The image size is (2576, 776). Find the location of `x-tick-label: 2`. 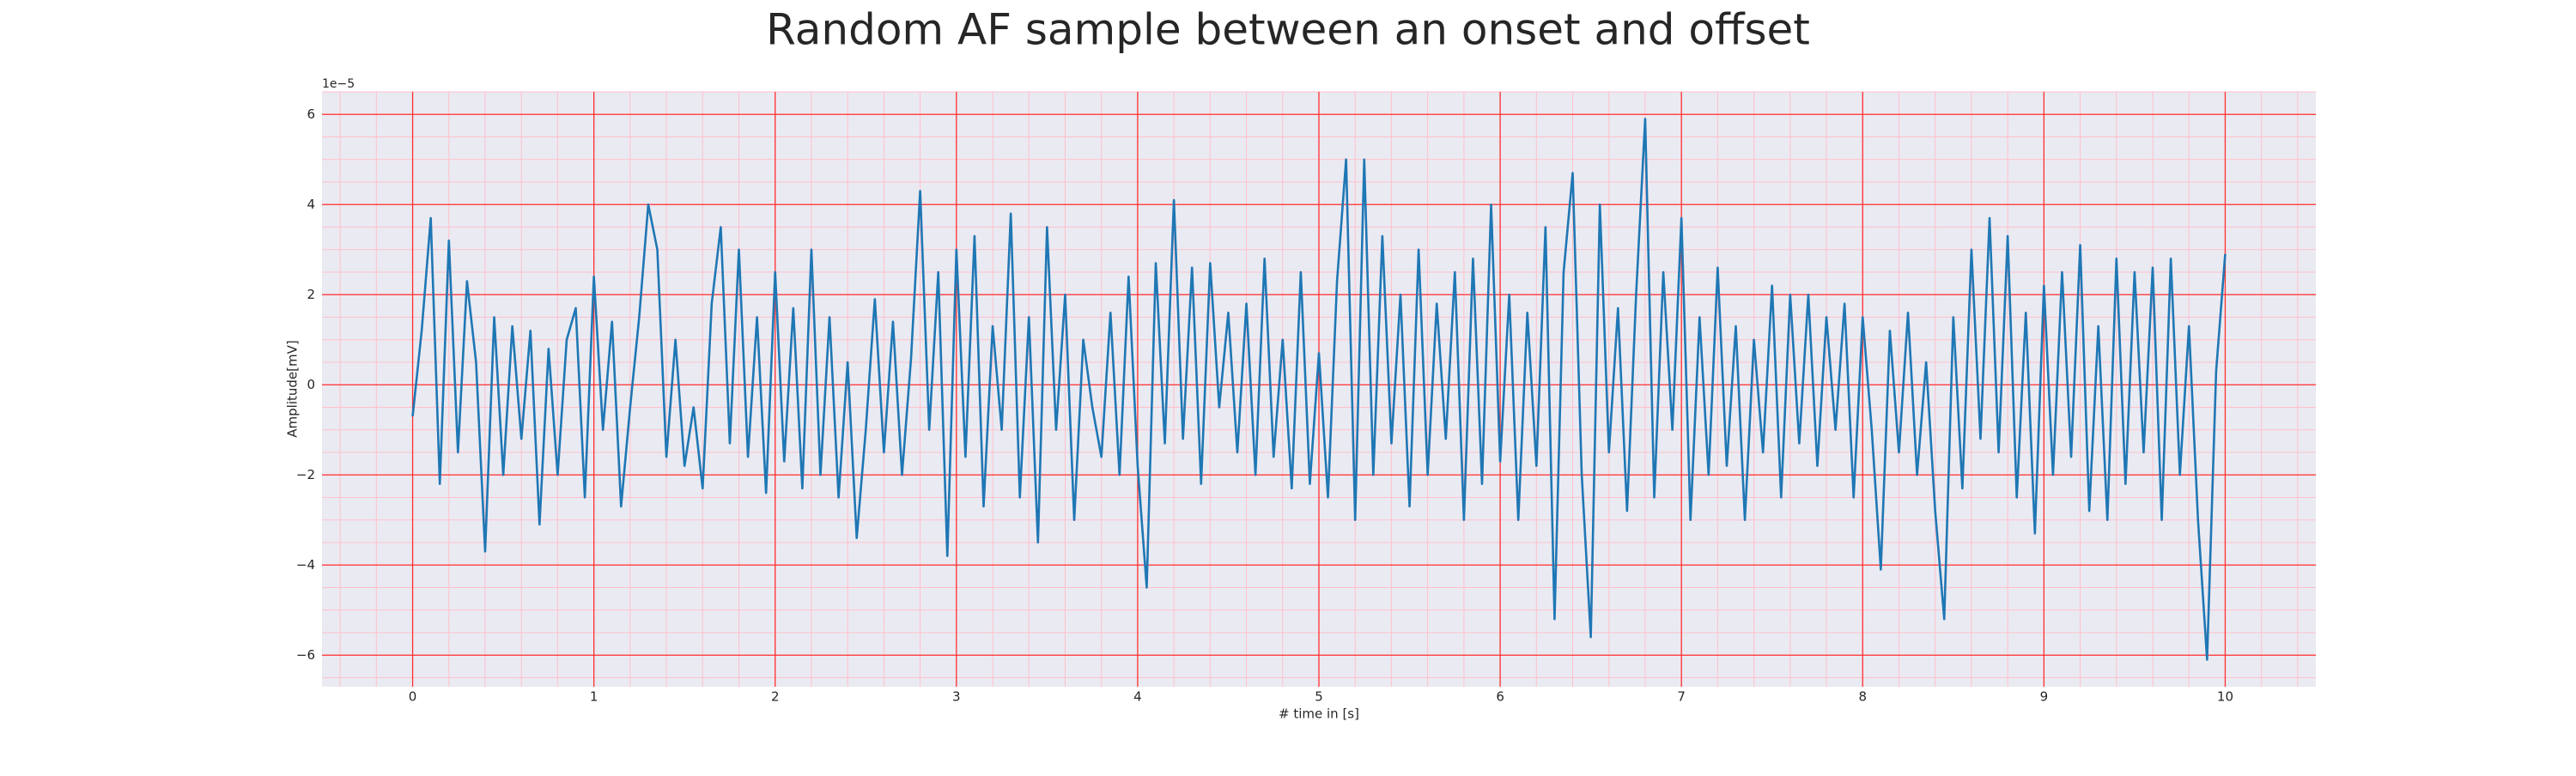

x-tick-label: 2 is located at coordinates (775, 697).